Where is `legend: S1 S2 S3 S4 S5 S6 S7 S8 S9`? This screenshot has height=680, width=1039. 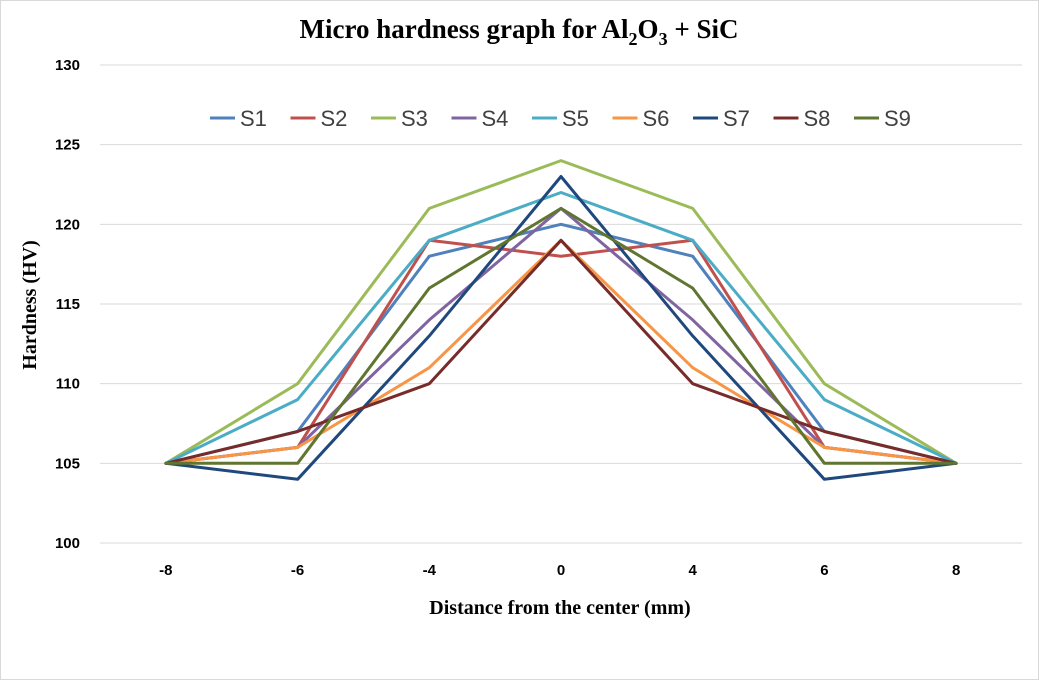
legend: S1 S2 S3 S4 S5 S6 S7 S8 S9 is located at coordinates (560, 118).